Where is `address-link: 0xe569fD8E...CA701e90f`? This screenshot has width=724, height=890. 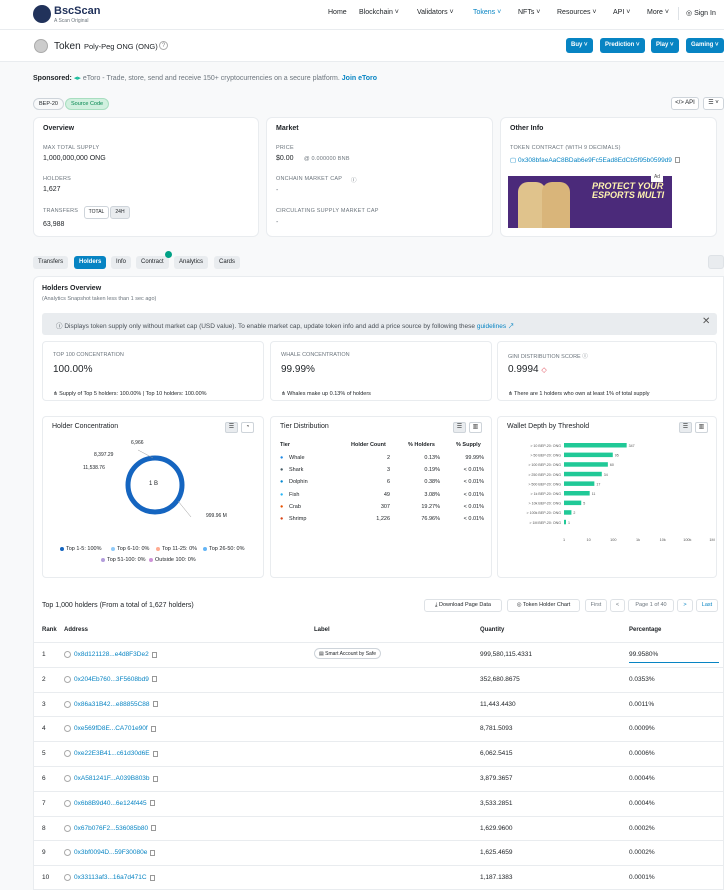 address-link: 0xe569fD8E...CA701e90f is located at coordinates (110, 729).